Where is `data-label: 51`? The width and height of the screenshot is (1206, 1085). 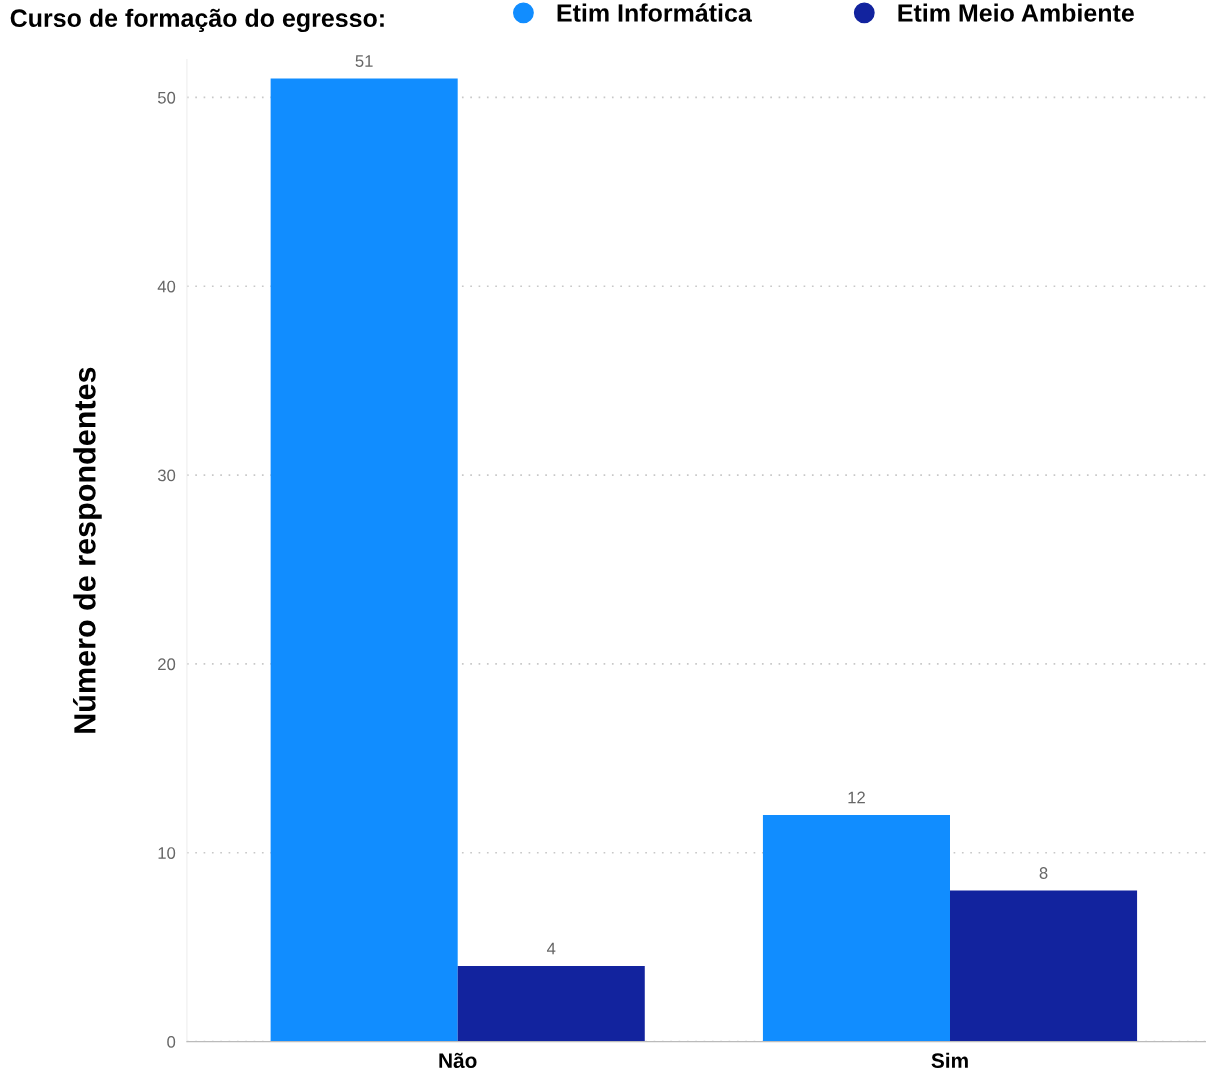
data-label: 51 is located at coordinates (364, 61).